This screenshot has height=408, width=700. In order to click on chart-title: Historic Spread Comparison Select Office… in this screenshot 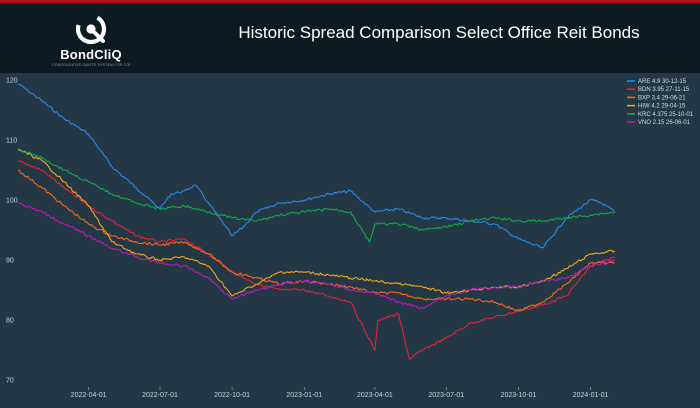, I will do `click(439, 32)`.